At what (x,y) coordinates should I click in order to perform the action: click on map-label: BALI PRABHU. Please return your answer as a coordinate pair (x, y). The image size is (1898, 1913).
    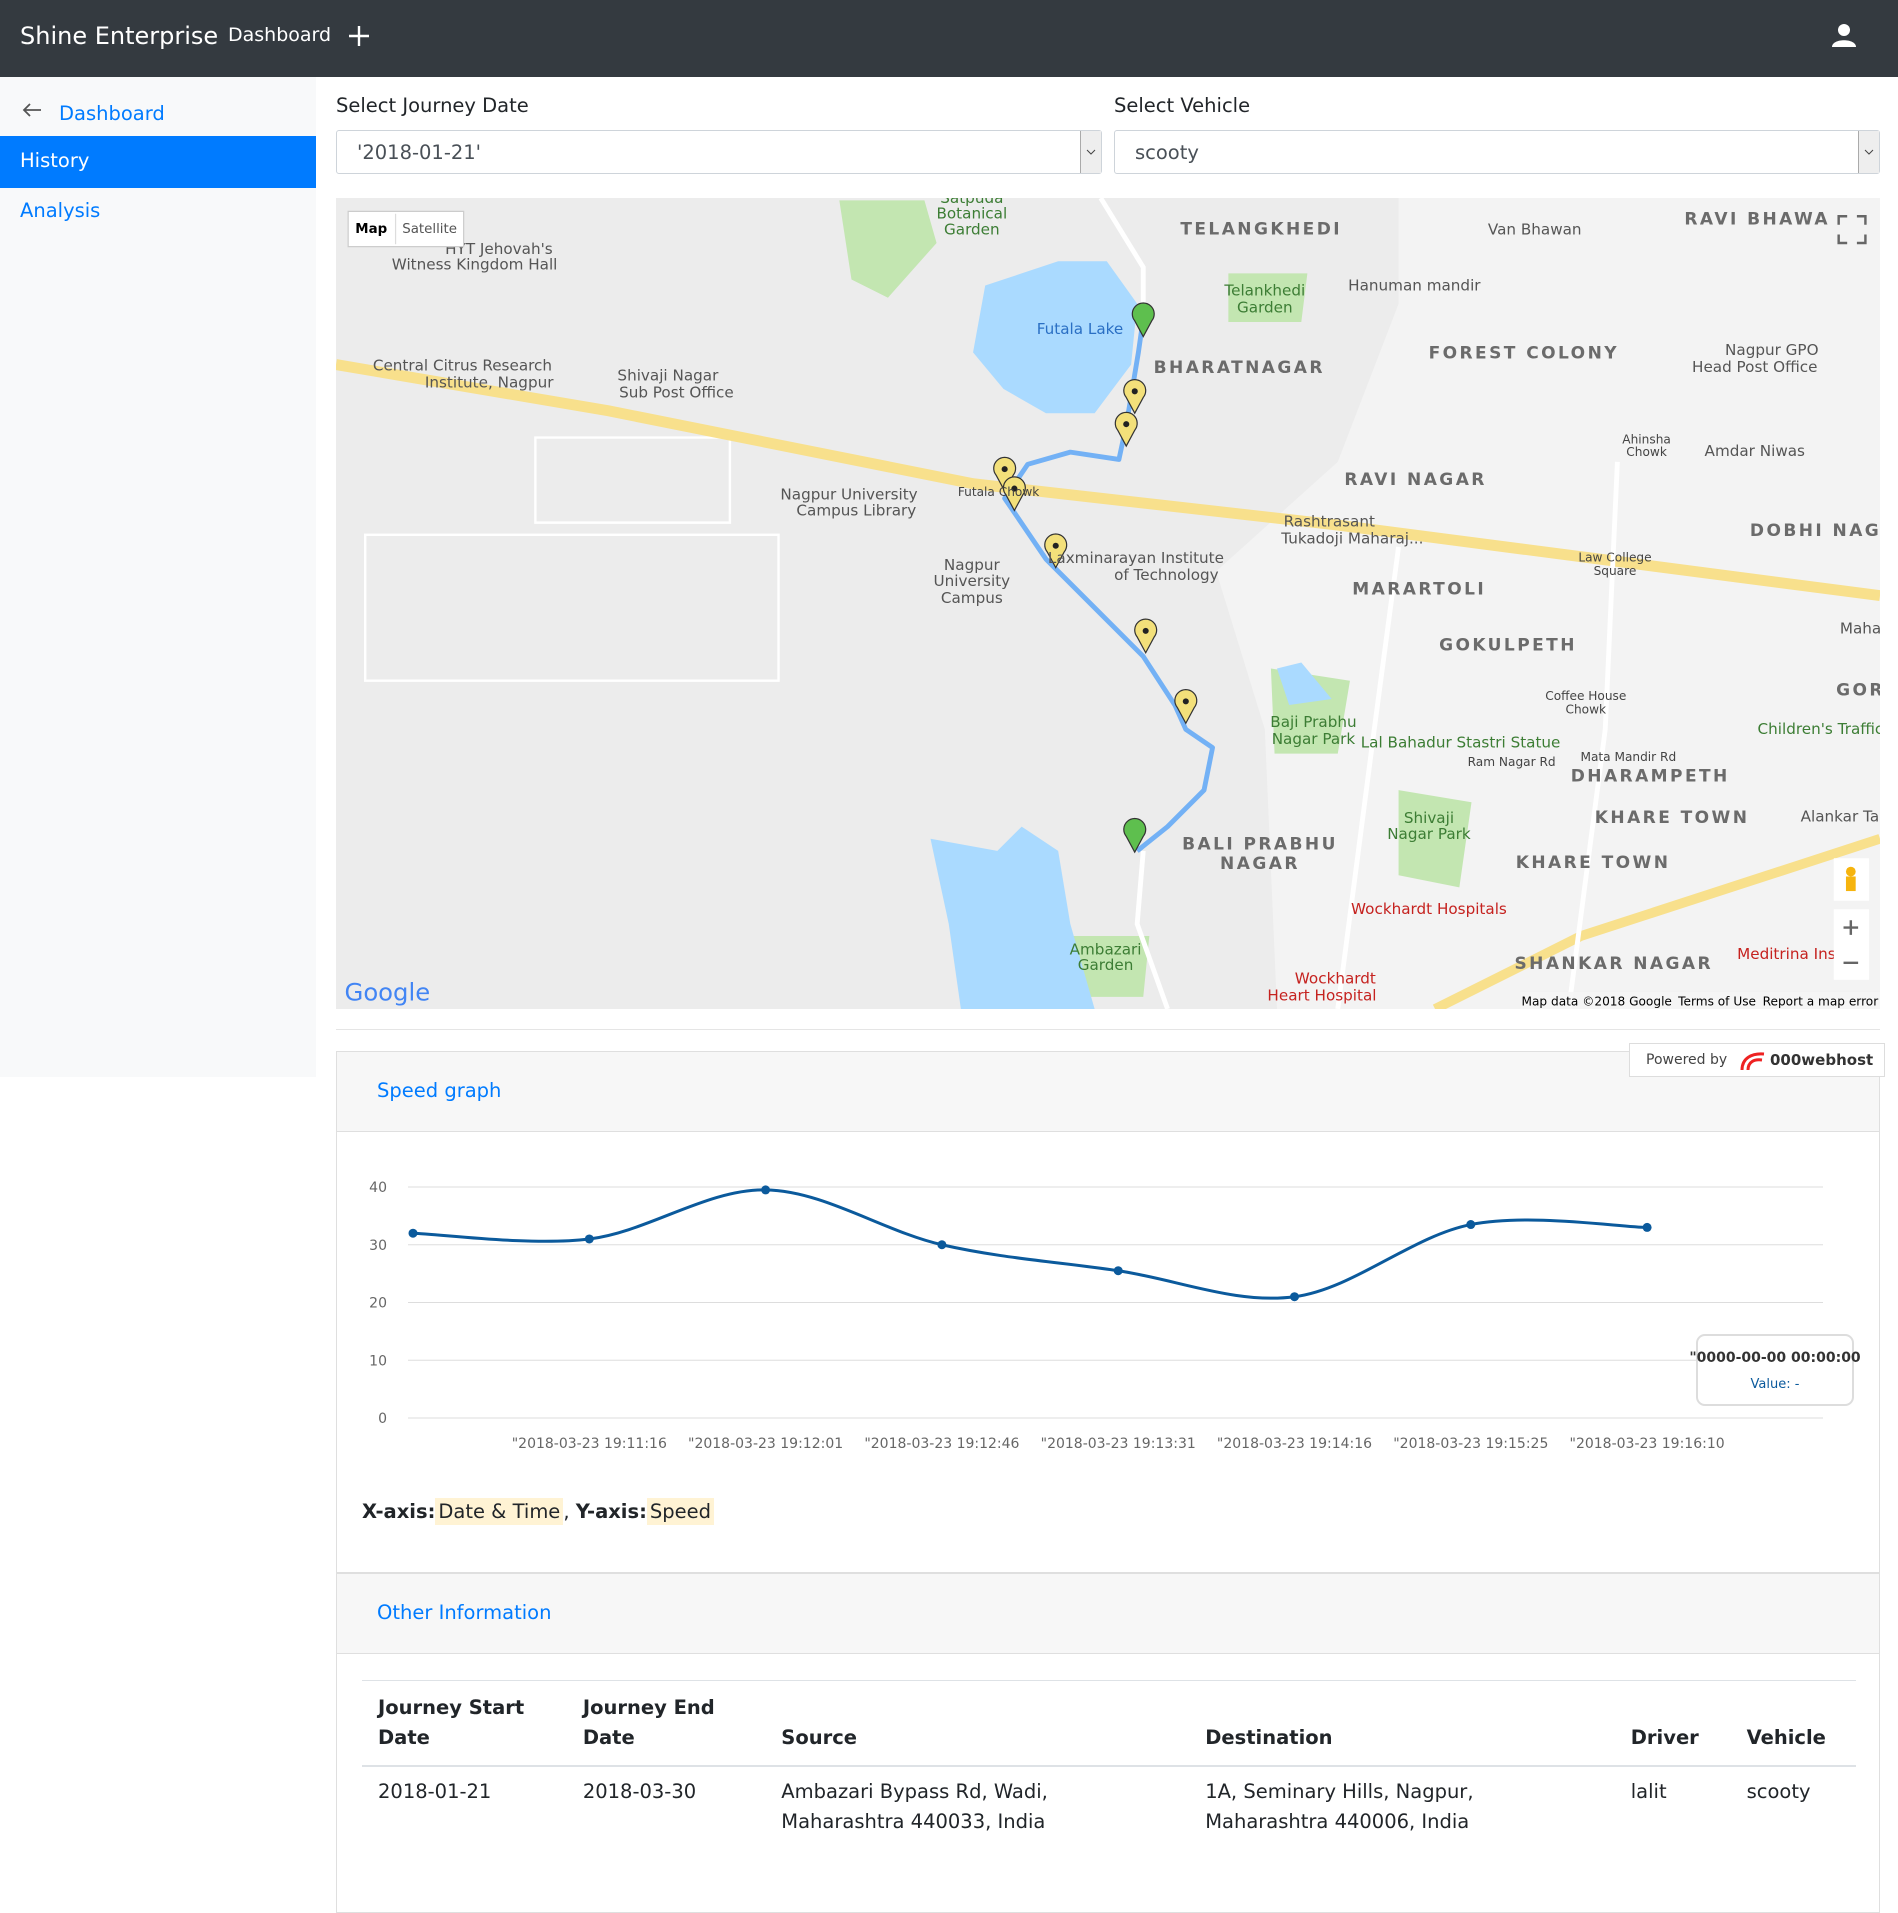
    Looking at the image, I should click on (1260, 845).